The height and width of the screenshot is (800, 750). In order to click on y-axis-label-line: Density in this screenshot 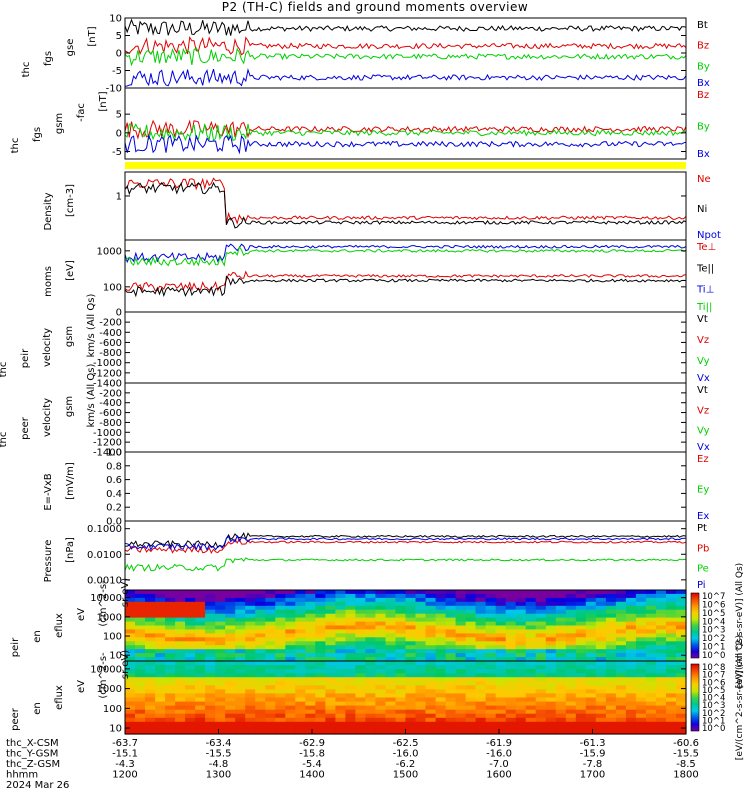, I will do `click(48, 211)`.